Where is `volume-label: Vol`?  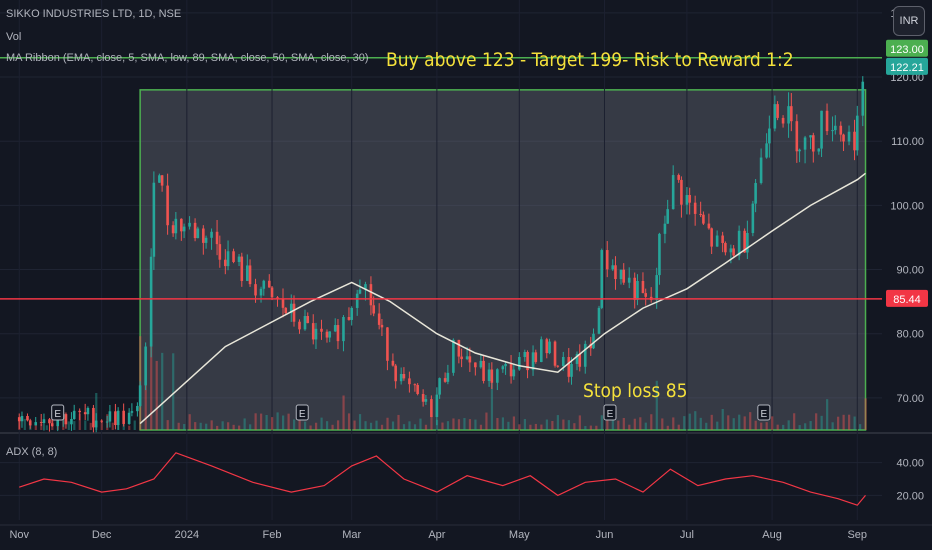
volume-label: Vol is located at coordinates (14, 37).